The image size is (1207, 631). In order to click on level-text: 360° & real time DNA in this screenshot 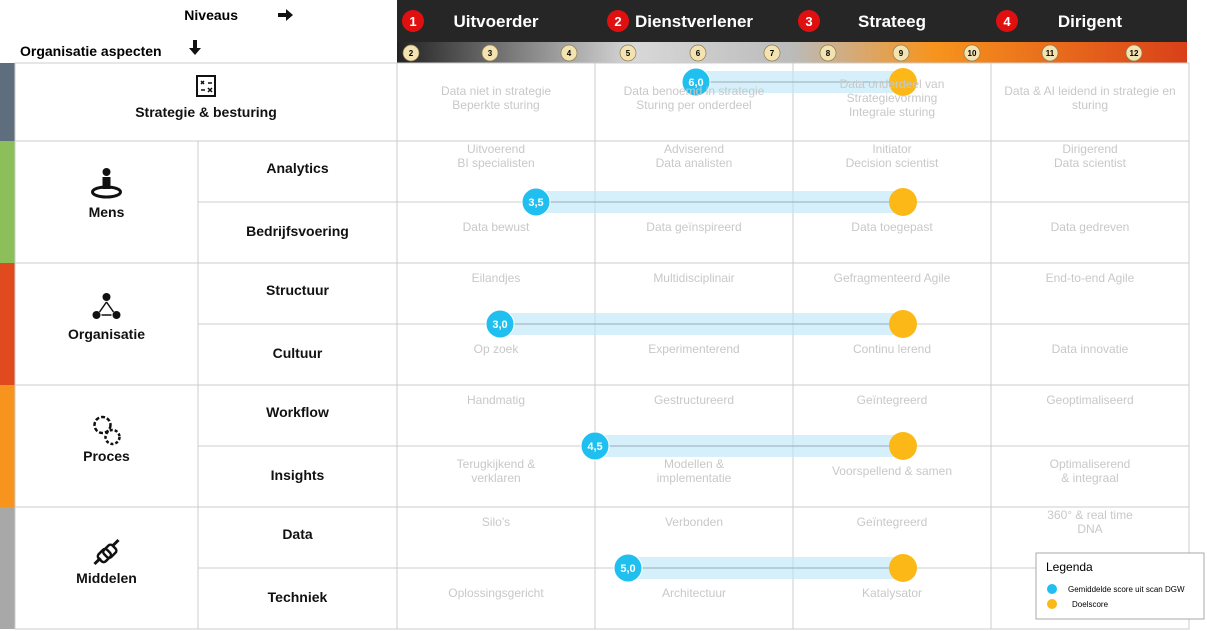, I will do `click(1090, 521)`.